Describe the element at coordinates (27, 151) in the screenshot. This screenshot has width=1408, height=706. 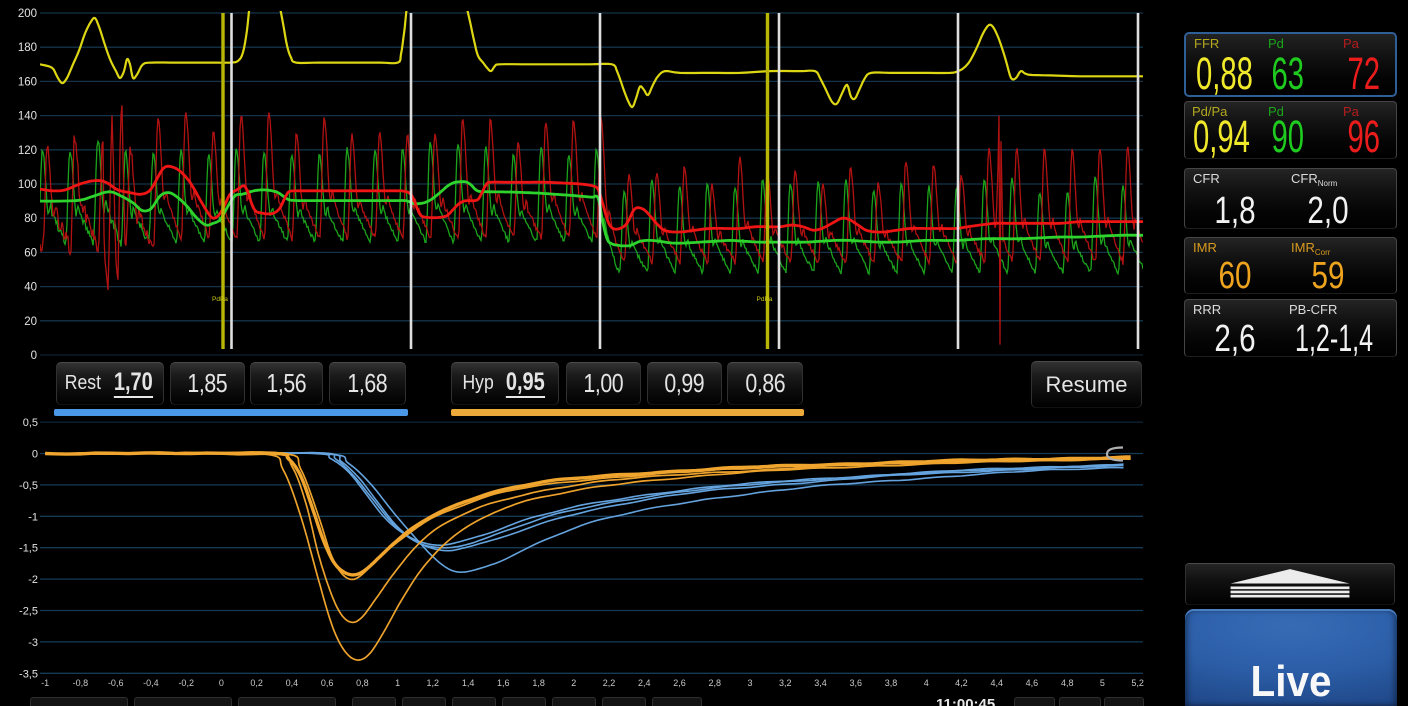
I see `svg-text: 120` at that location.